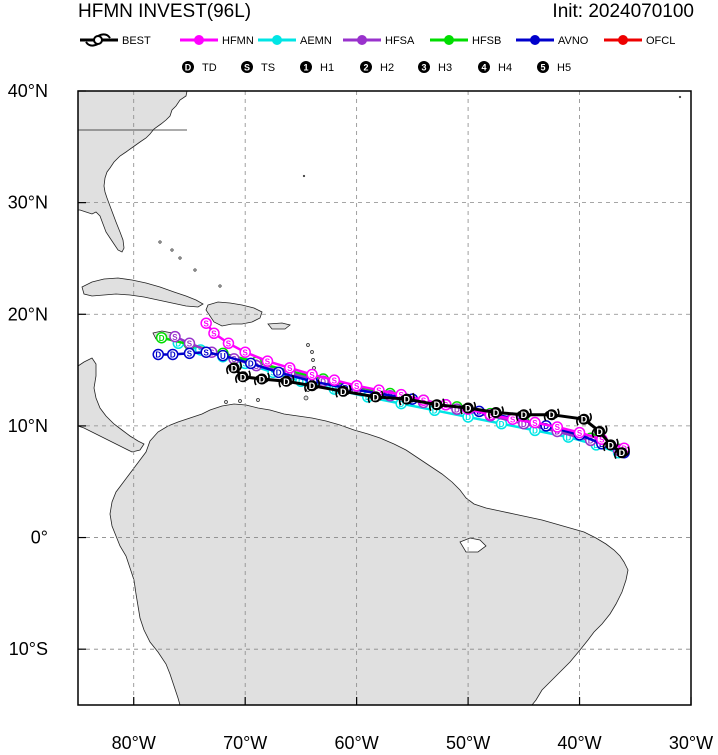  I want to click on intensity-label: TD, so click(209, 68).